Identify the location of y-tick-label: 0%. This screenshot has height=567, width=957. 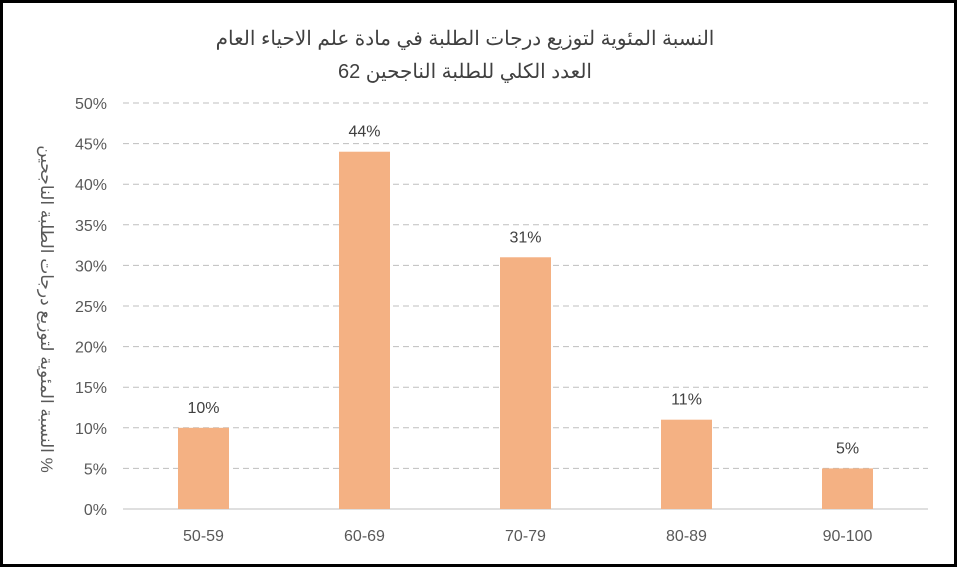
(95, 510).